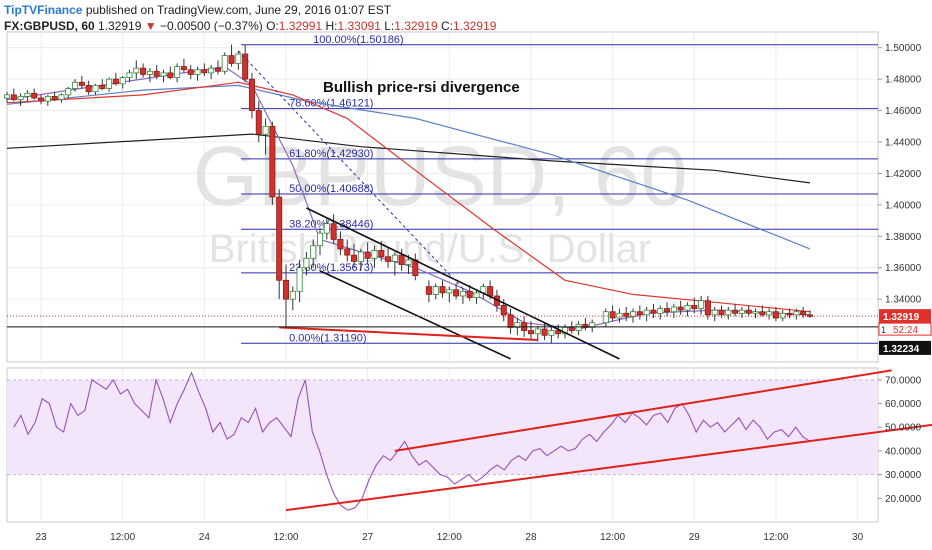  Describe the element at coordinates (41, 537) in the screenshot. I see `x-tick-label: 23` at that location.